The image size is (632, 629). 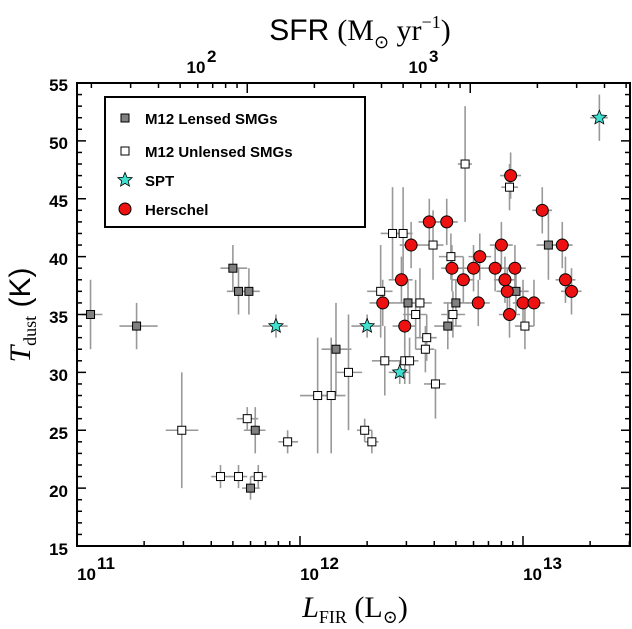 I want to click on top-tick-labels: 10 2 10 3, so click(x=313, y=62).